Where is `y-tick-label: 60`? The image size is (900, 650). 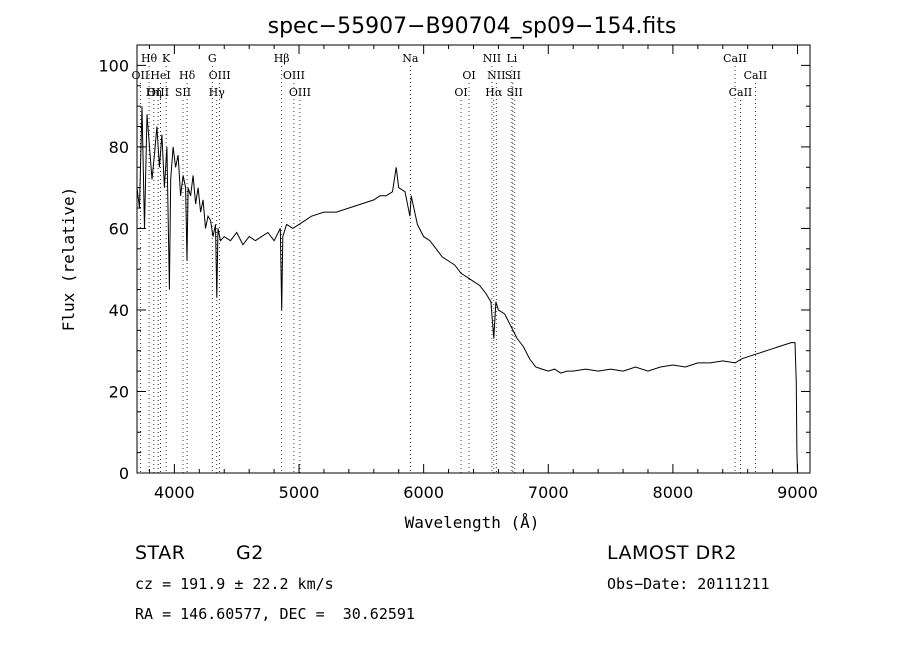 y-tick-label: 60 is located at coordinates (119, 228).